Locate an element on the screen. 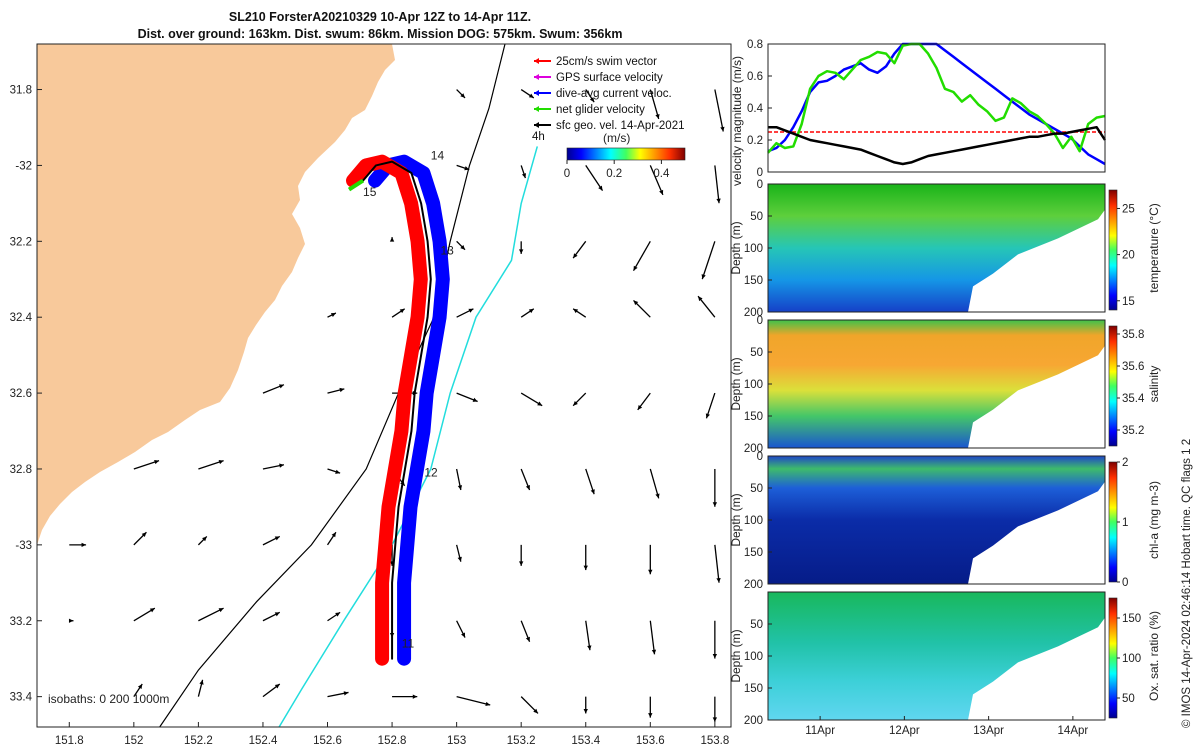  section-colorbar-tick-label: 0 is located at coordinates (1125, 583).